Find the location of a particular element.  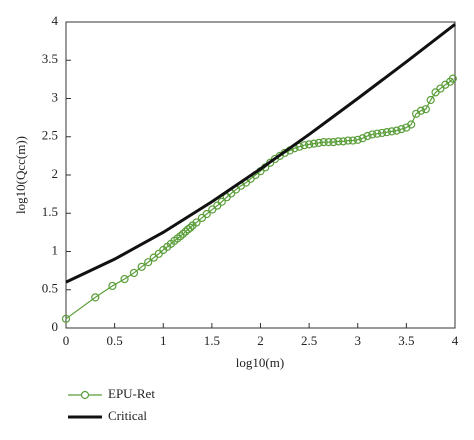

x-tick-label: 1 is located at coordinates (163, 340).